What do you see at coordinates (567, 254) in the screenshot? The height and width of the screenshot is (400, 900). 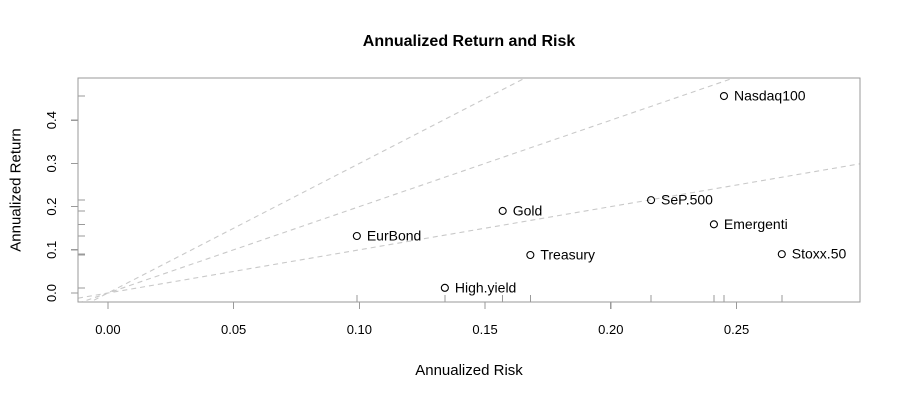 I see `data-point-label: Treasury` at bounding box center [567, 254].